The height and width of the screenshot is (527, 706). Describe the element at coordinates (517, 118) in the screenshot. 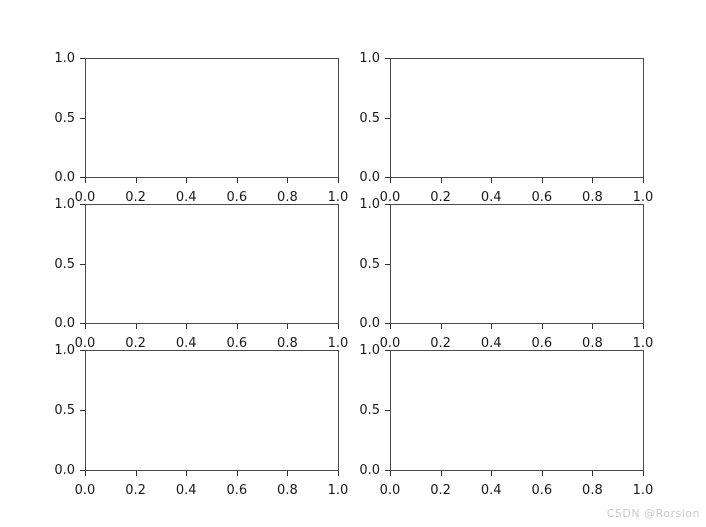

I see `subplot-row1-col2` at that location.